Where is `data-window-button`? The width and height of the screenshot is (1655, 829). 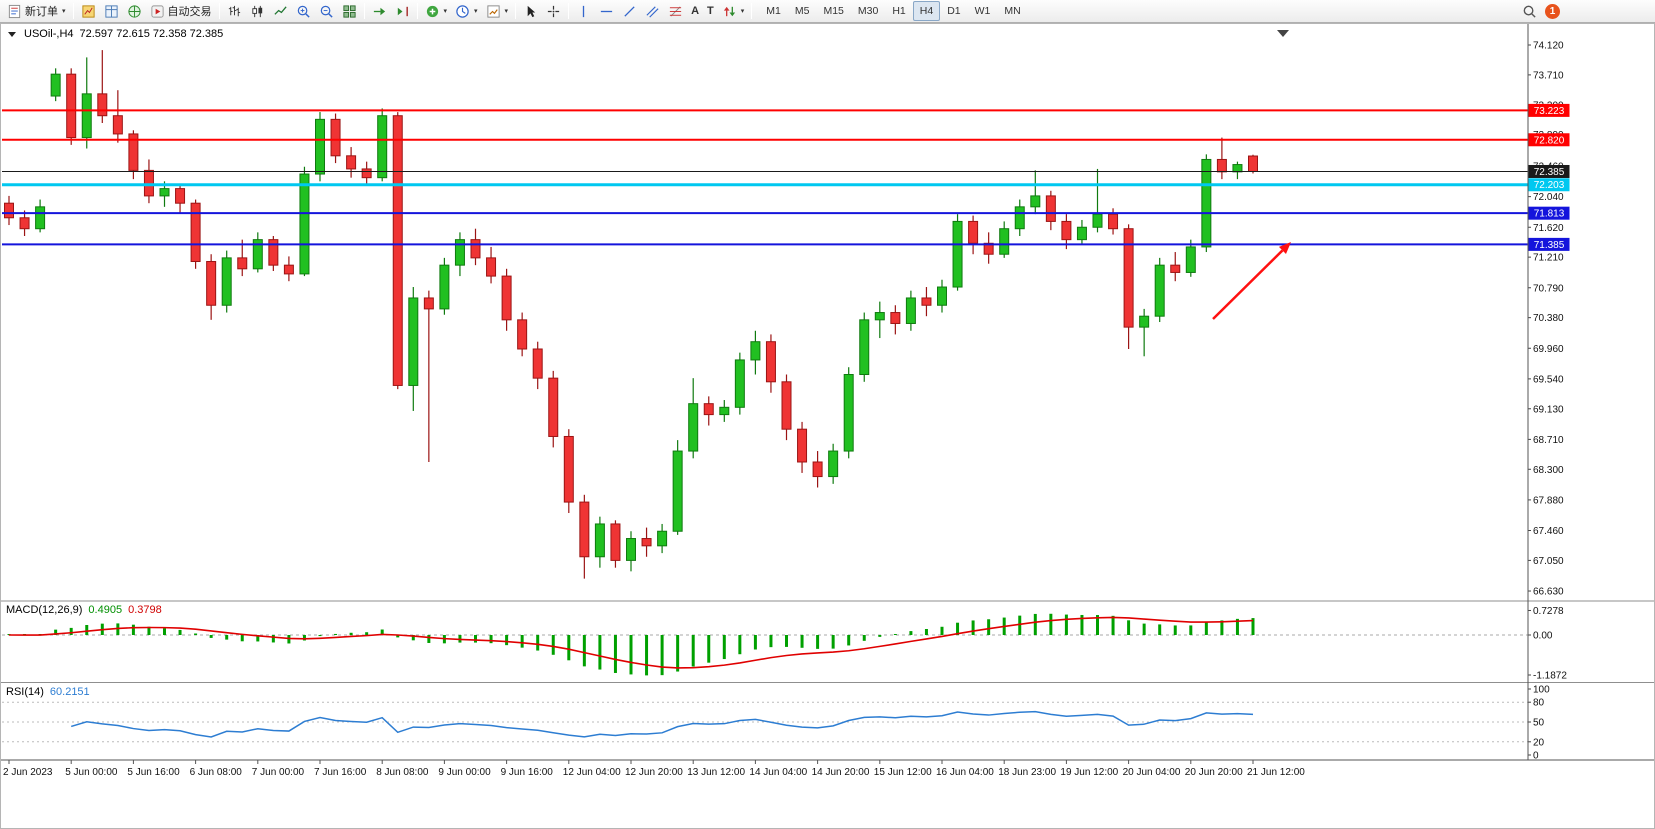
data-window-button is located at coordinates (111, 11).